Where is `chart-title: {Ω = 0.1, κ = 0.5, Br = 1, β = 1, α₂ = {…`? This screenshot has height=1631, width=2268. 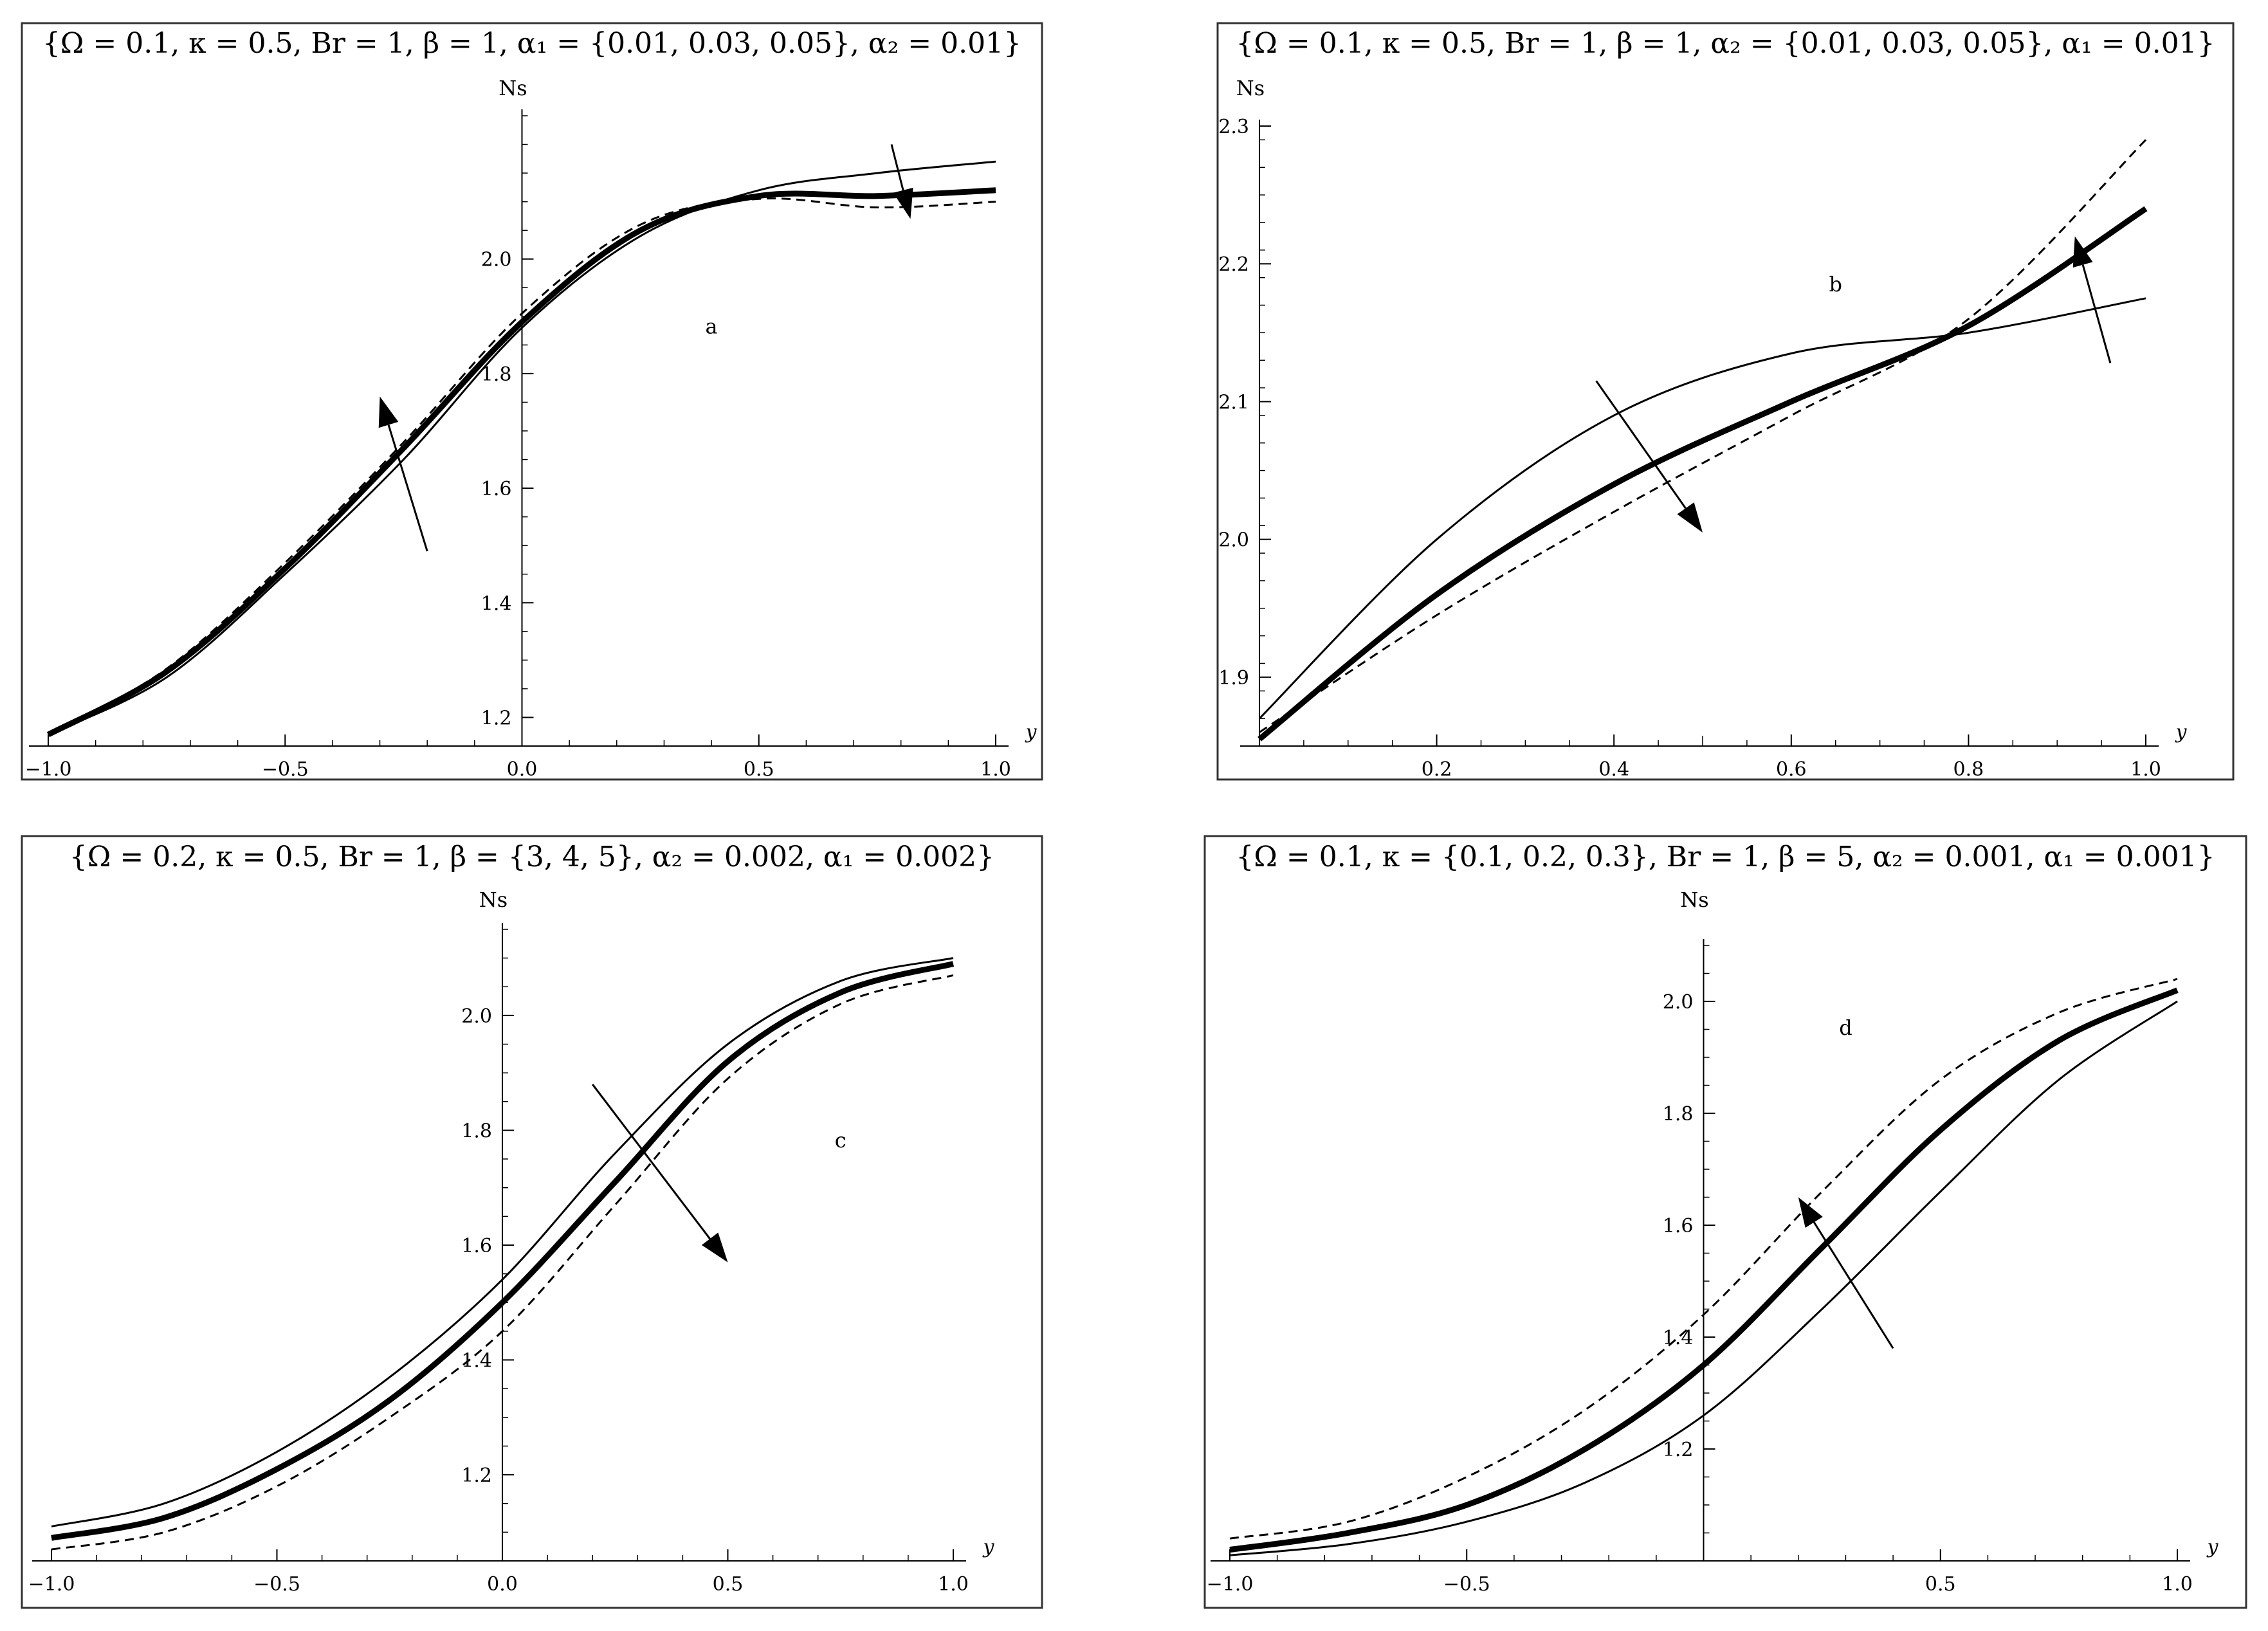 chart-title: {Ω = 0.1, κ = 0.5, Br = 1, β = 1, α₂ = {… is located at coordinates (1725, 43).